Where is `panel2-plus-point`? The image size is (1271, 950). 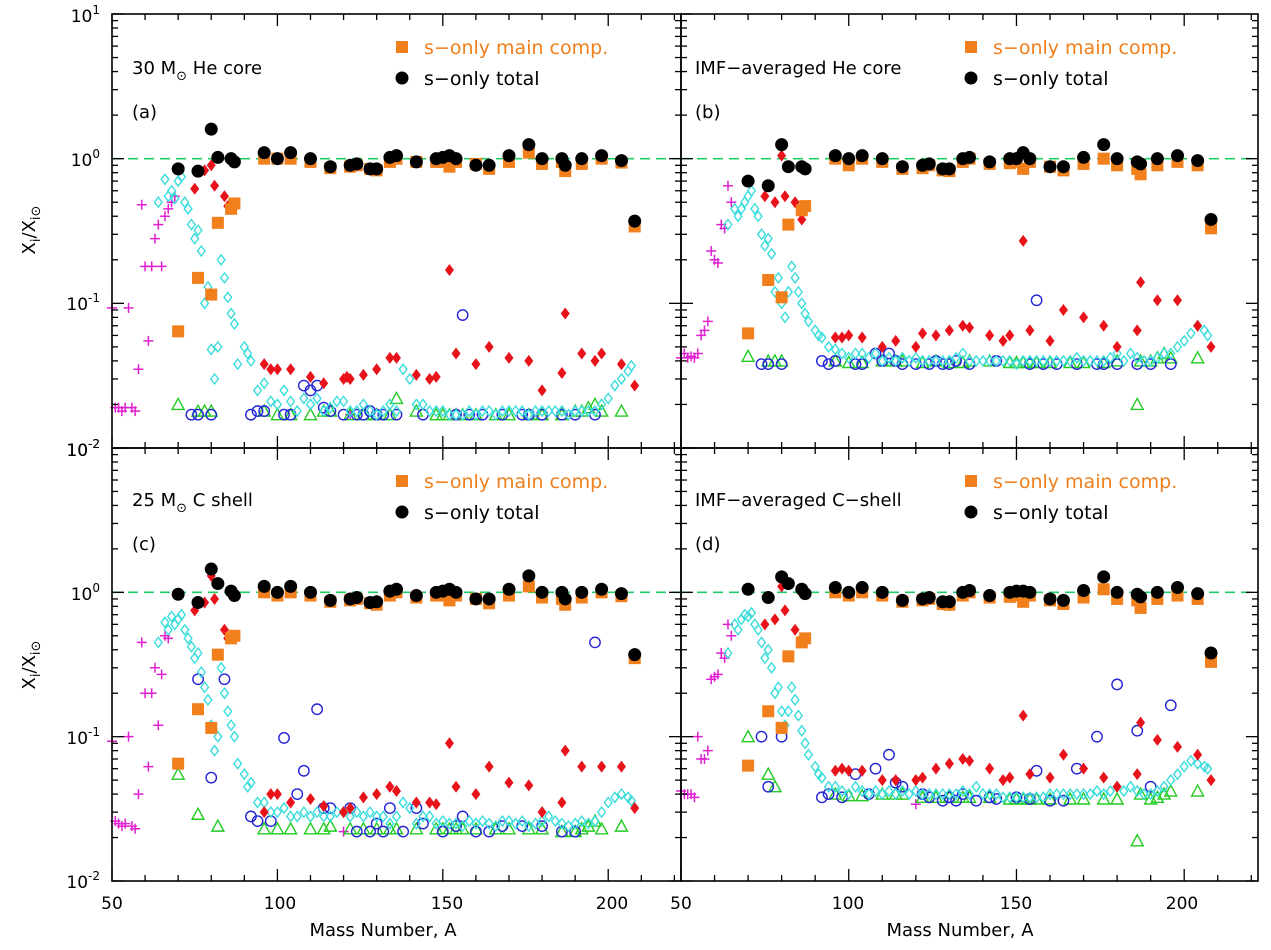
panel2-plus-point is located at coordinates (727, 185).